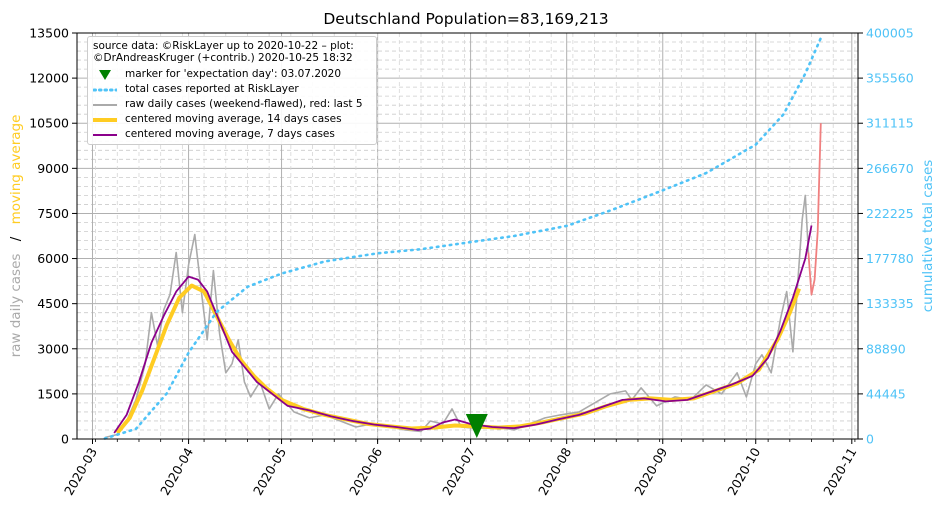 Image resolution: width=946 pixels, height=520 pixels. I want to click on x-tick-label: 2020-10, so click(743, 471).